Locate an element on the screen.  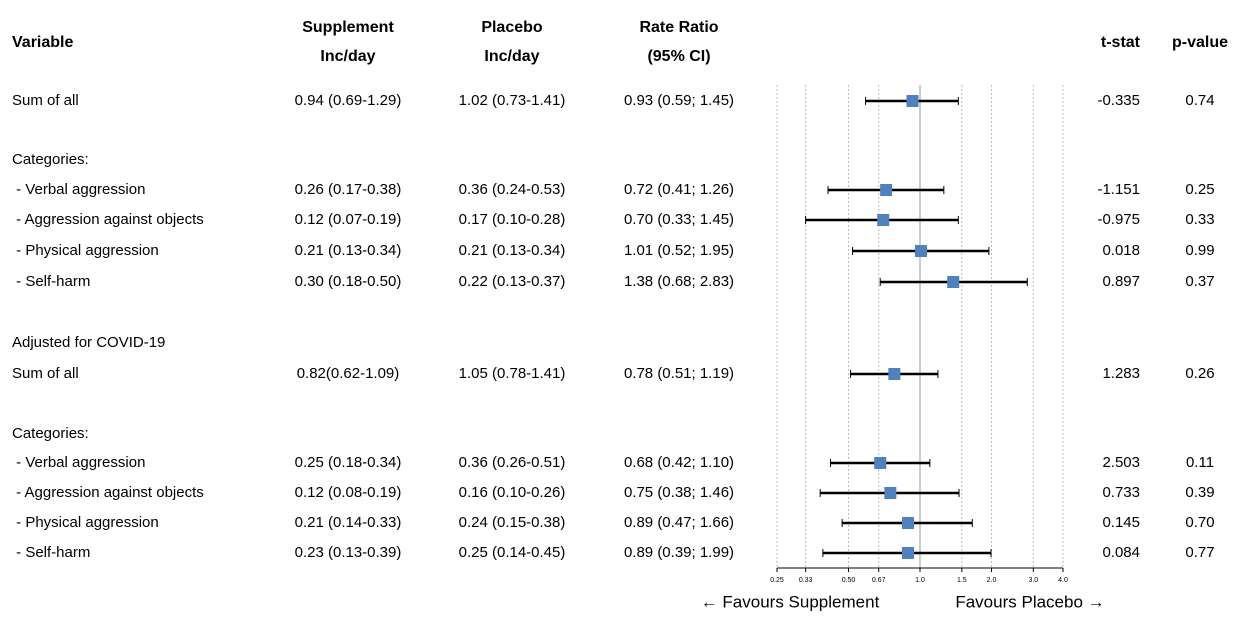
placebo-cell: 0.22 (0.13-0.37) is located at coordinates (512, 281).